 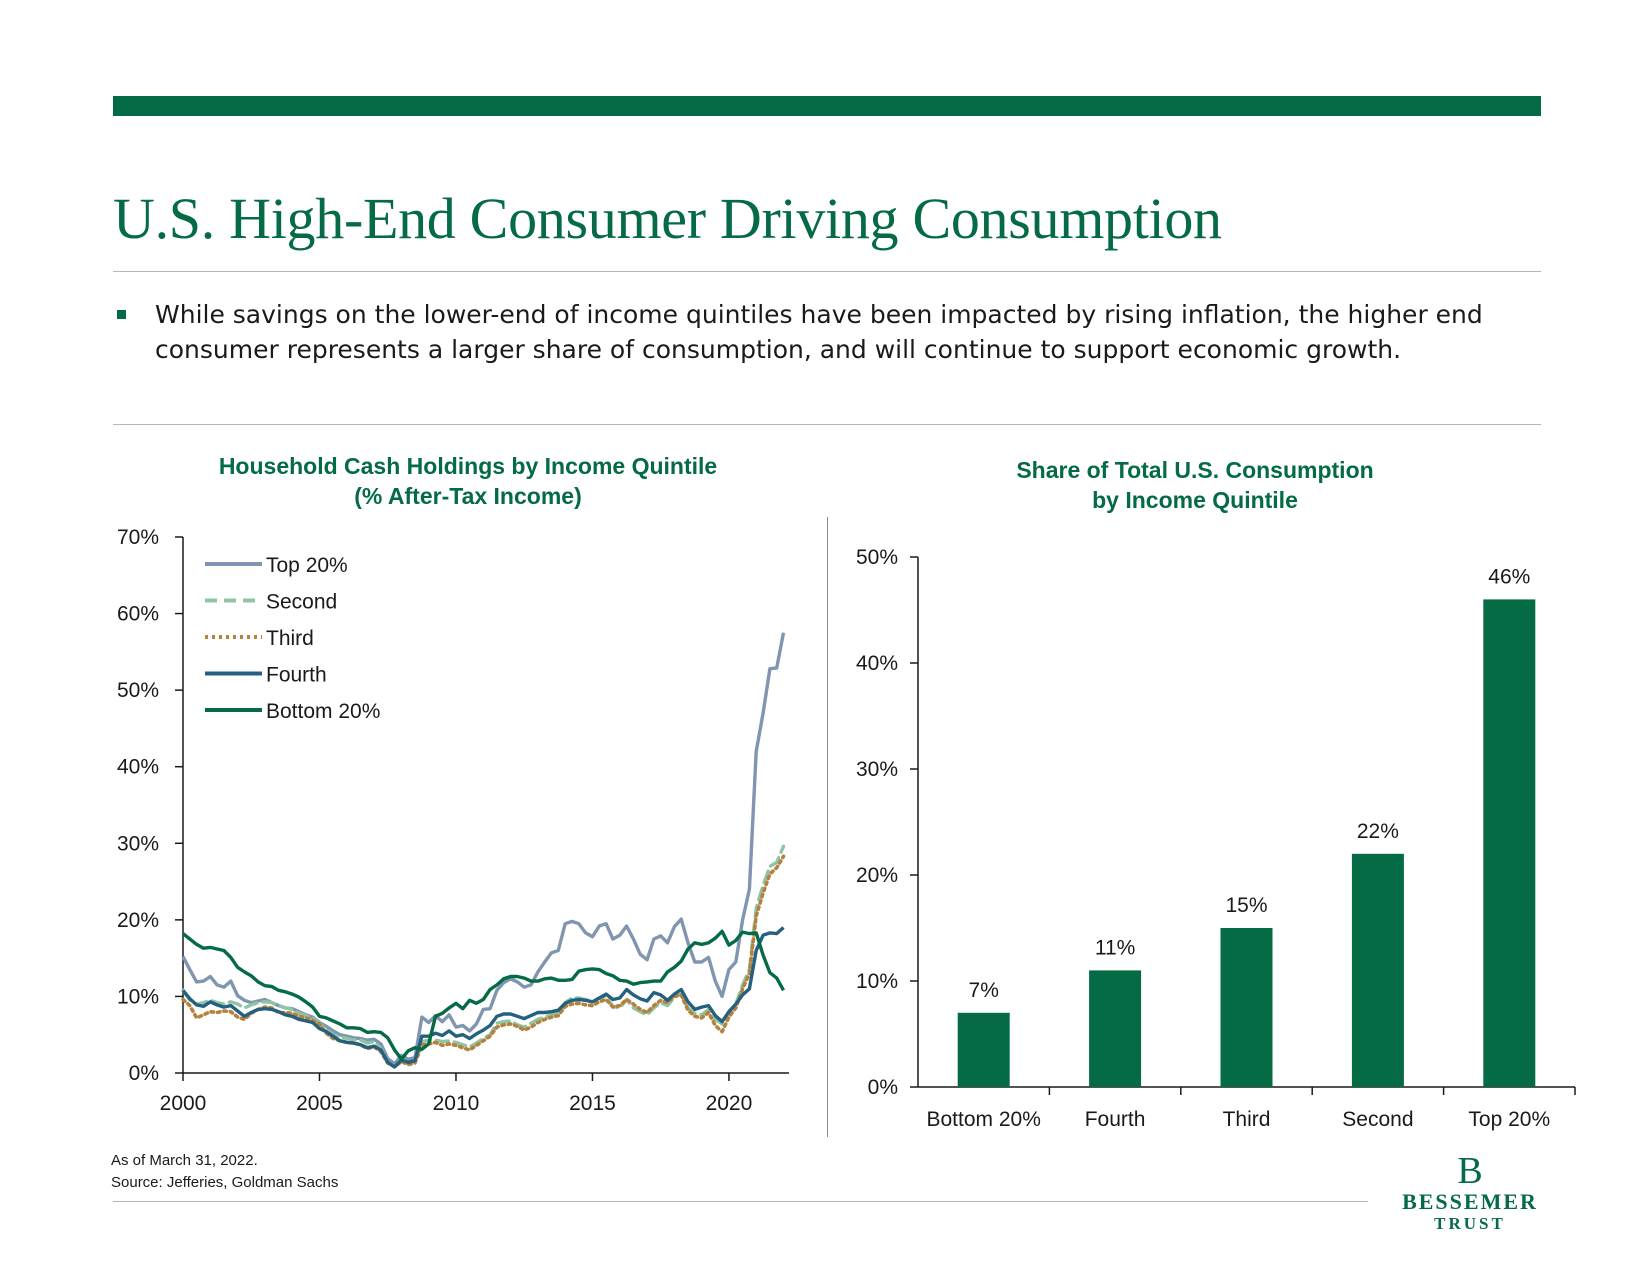 What do you see at coordinates (1115, 947) in the screenshot?
I see `data-label: 11%` at bounding box center [1115, 947].